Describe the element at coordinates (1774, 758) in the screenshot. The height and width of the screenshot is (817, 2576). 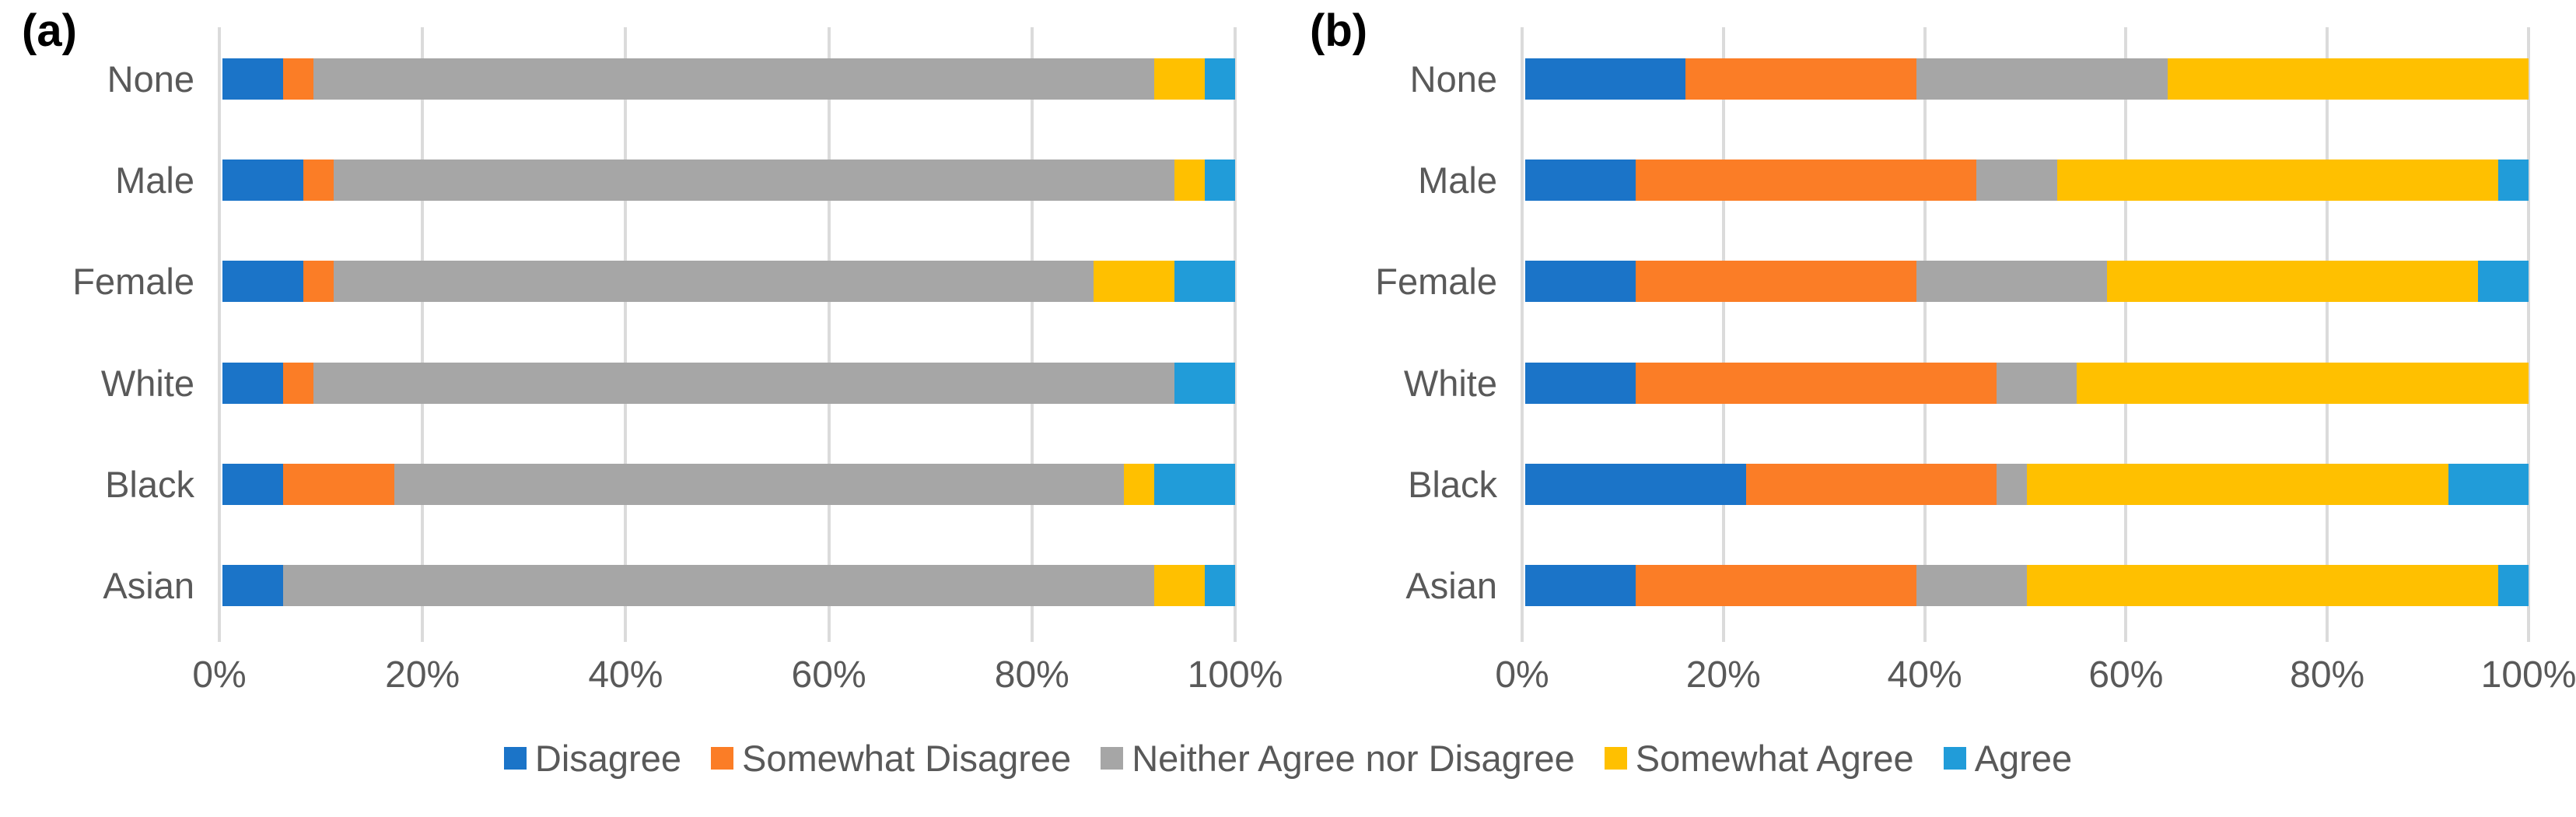
I see `legend-label: Somewhat Agree` at that location.